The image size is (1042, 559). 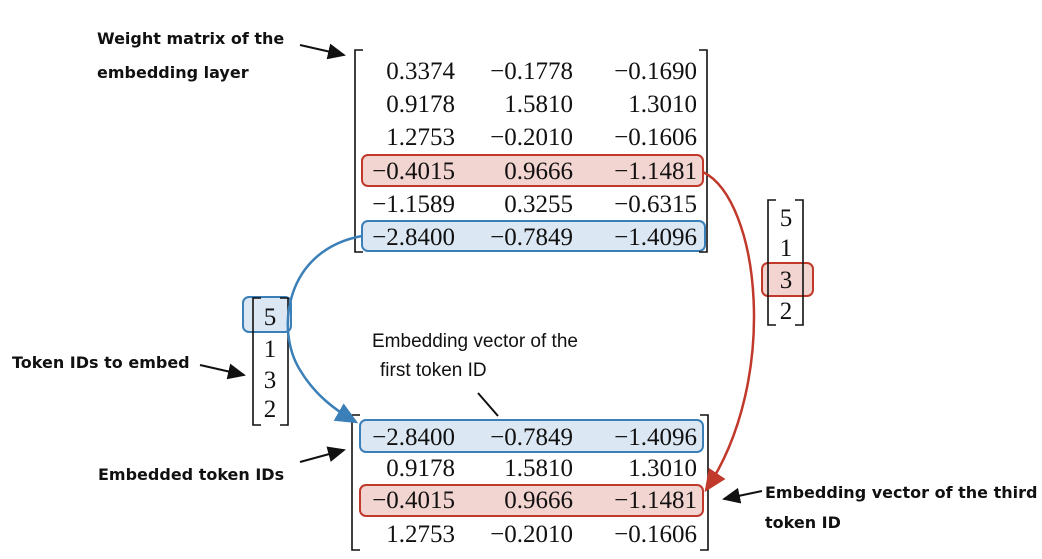 I want to click on matrix-cell: −1.1589, so click(x=413, y=204).